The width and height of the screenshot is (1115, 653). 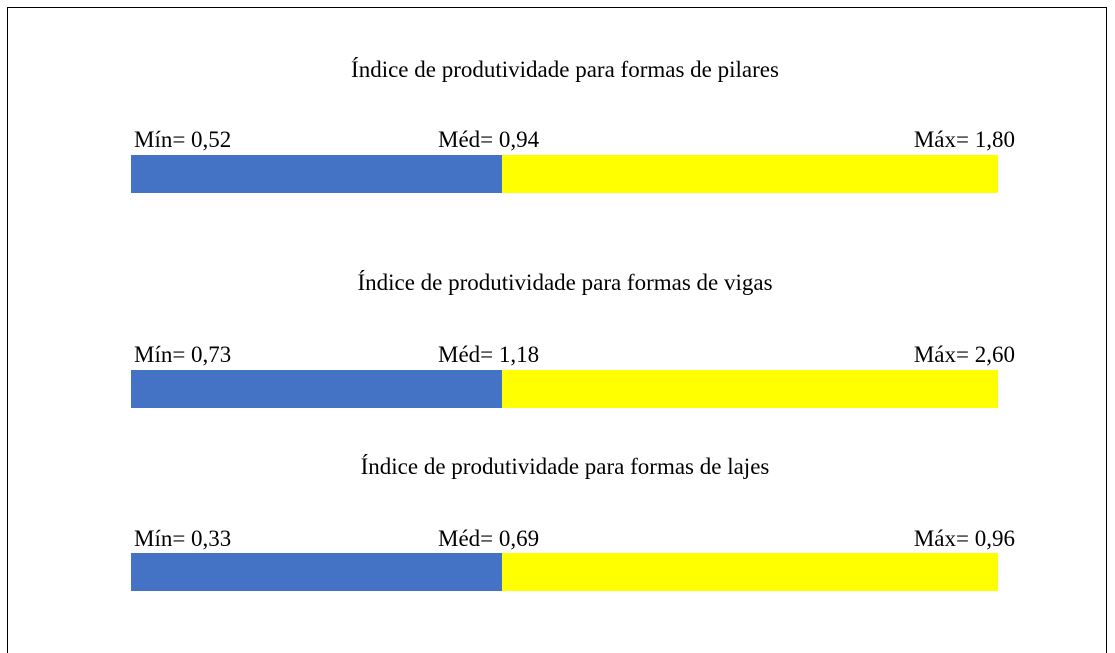 I want to click on max-label: Máx= 2,60, so click(x=964, y=354).